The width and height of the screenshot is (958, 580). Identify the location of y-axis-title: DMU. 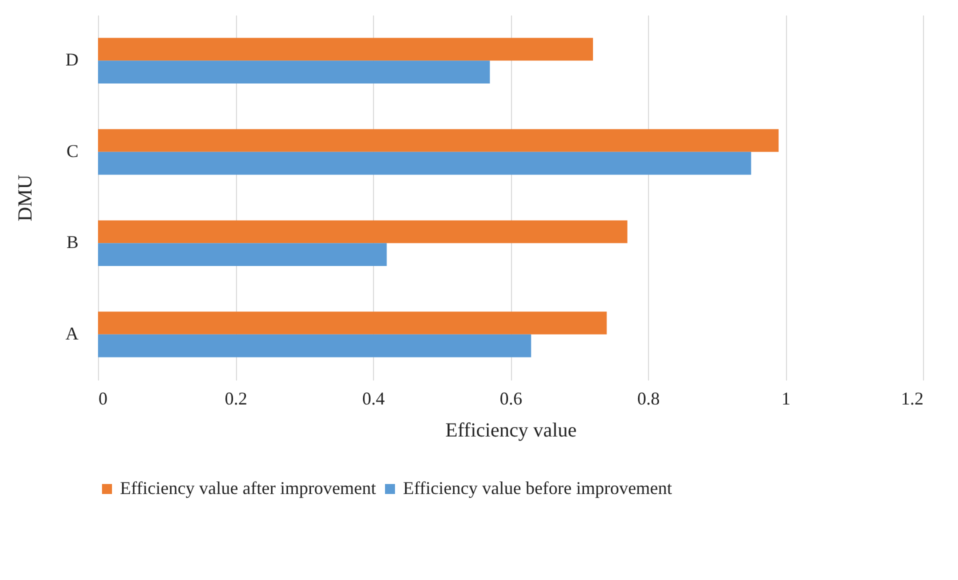
(25, 198).